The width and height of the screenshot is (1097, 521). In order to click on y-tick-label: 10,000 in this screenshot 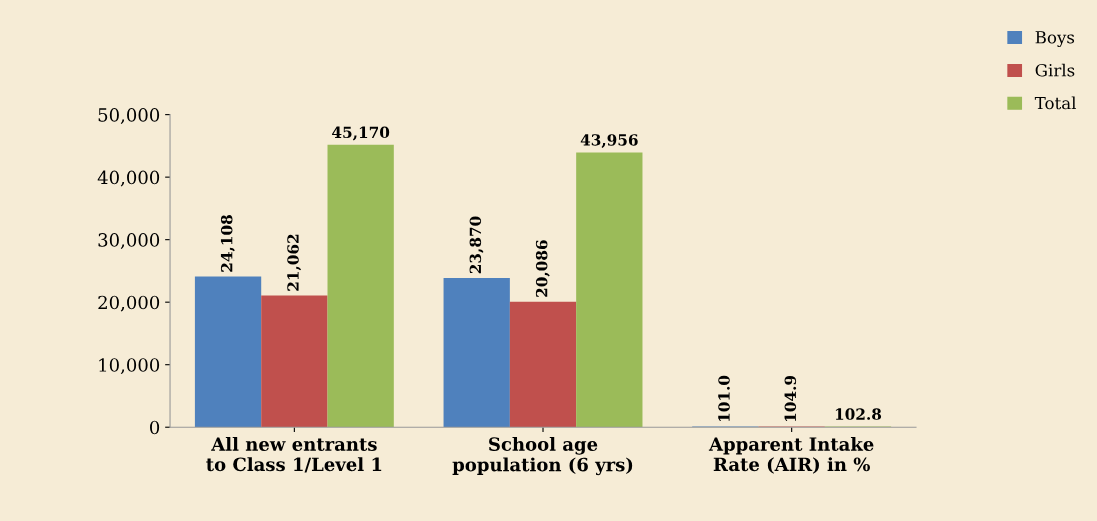, I will do `click(129, 366)`.